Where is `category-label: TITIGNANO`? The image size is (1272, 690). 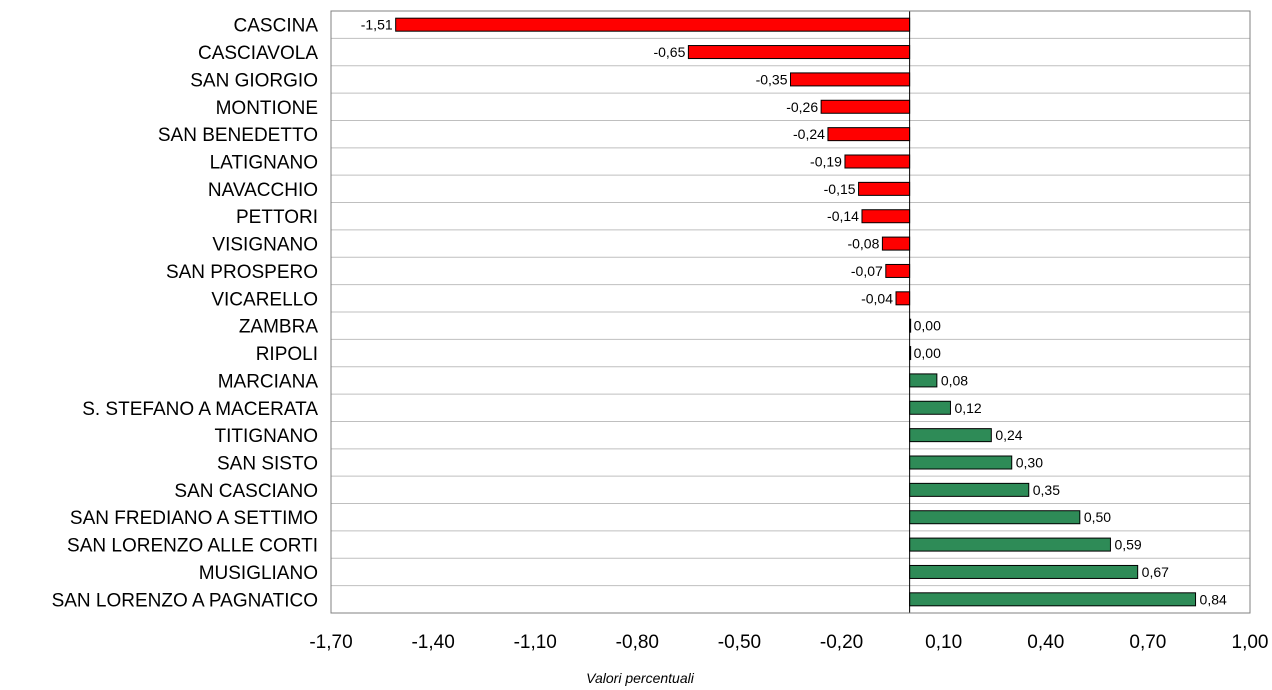 category-label: TITIGNANO is located at coordinates (266, 436).